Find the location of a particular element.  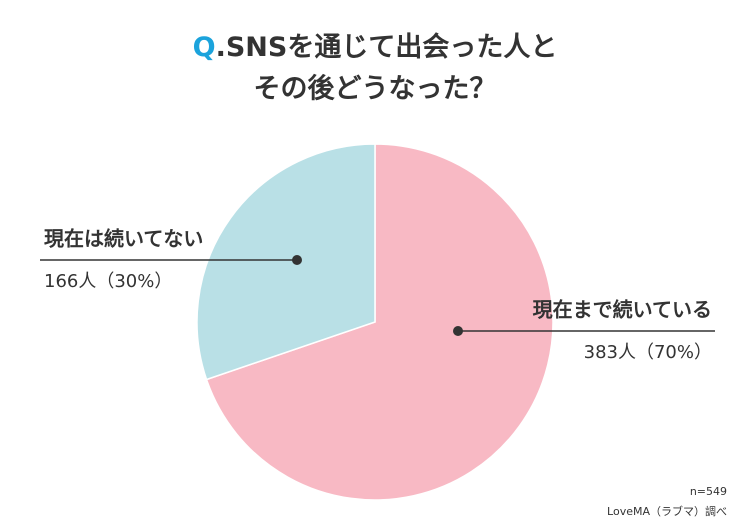

source: LoveMA（ラブマ）調べ is located at coordinates (667, 511).